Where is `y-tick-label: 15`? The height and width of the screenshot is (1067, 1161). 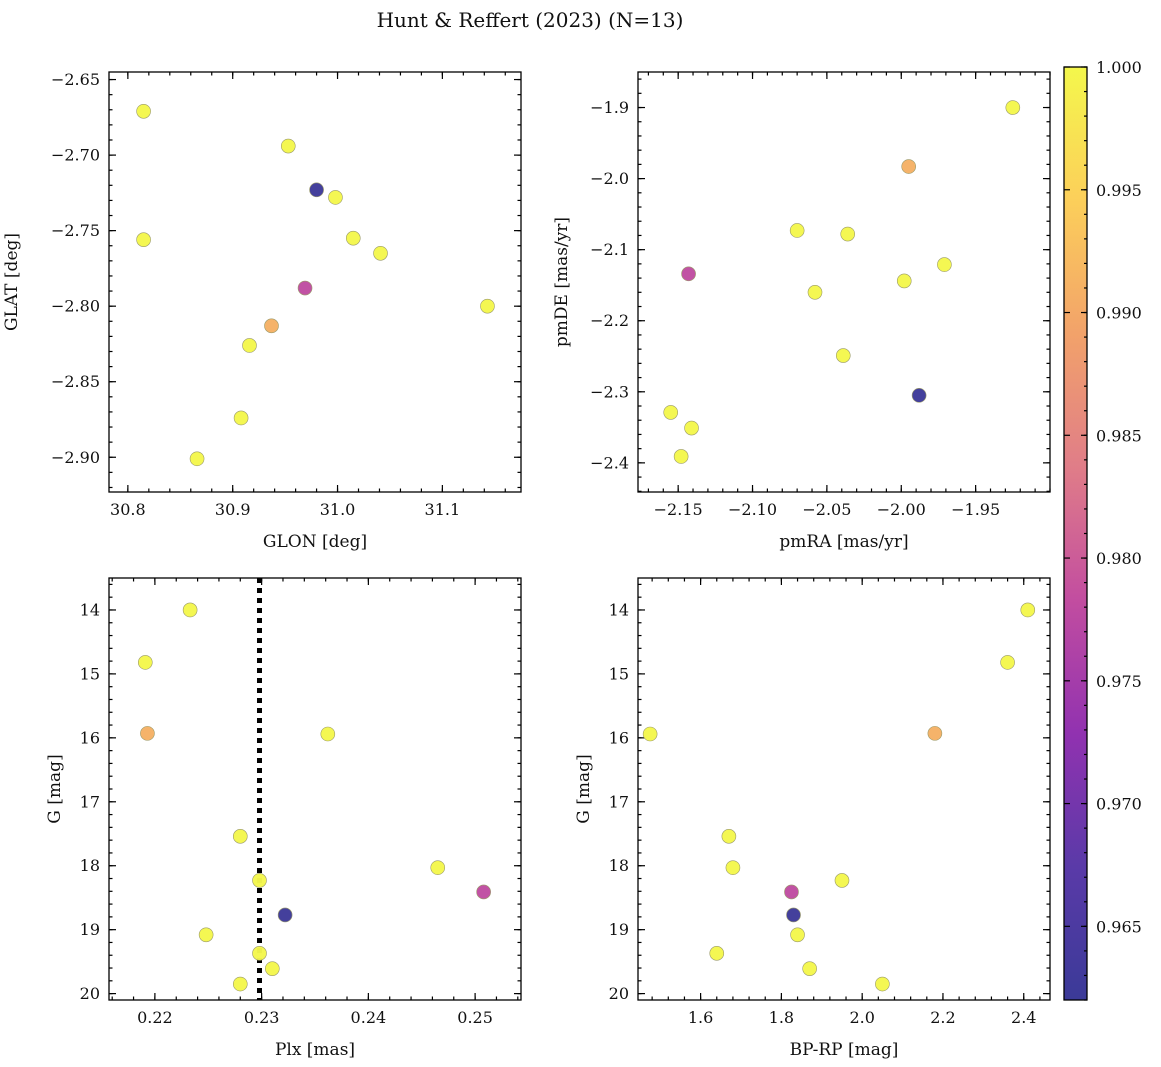 y-tick-label: 15 is located at coordinates (619, 673).